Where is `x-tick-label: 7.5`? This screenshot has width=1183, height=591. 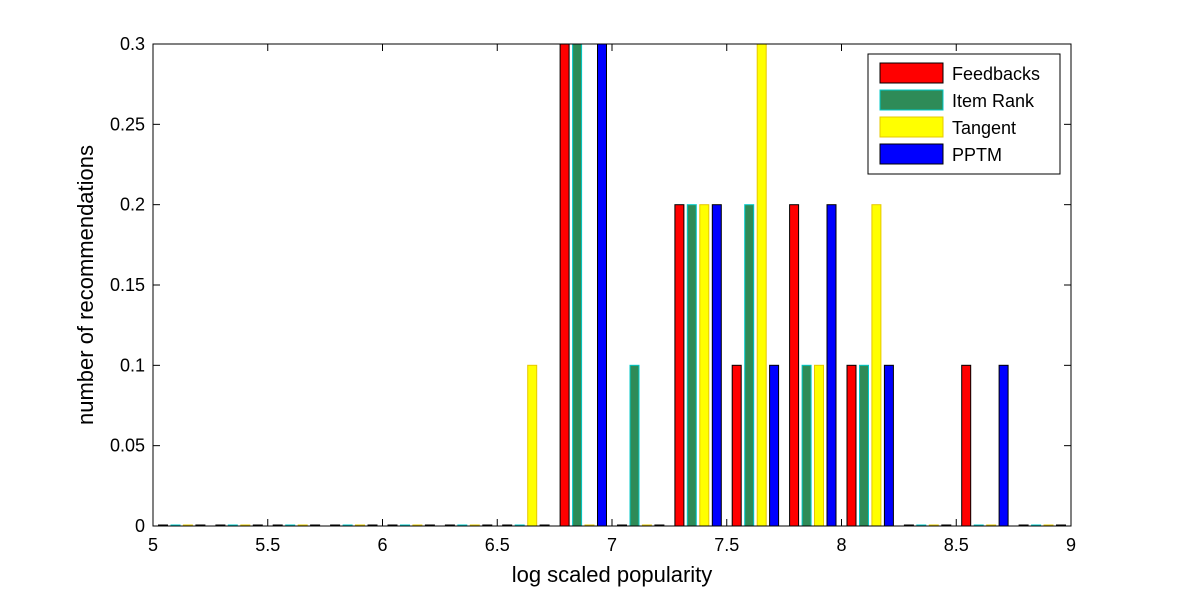
x-tick-label: 7.5 is located at coordinates (726, 545).